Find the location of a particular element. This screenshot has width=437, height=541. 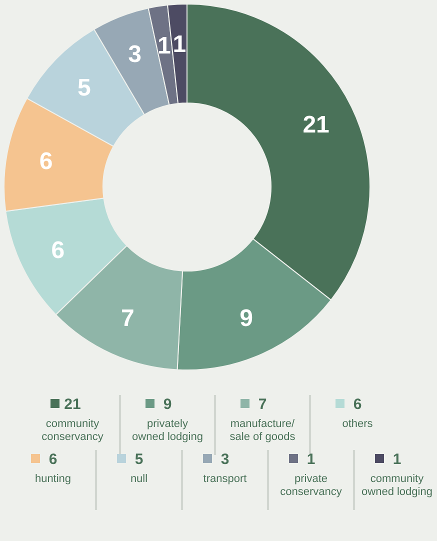

legend-label: private conservancy is located at coordinates (311, 485).